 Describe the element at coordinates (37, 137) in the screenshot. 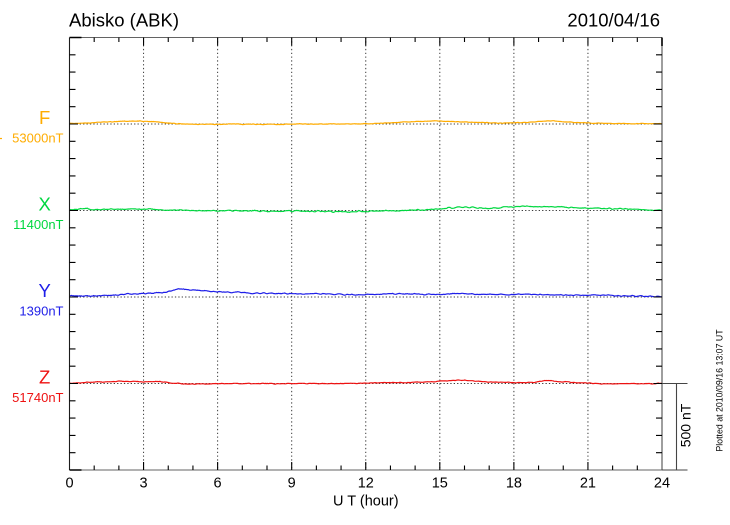

I see `svg-text: 53000nT` at that location.